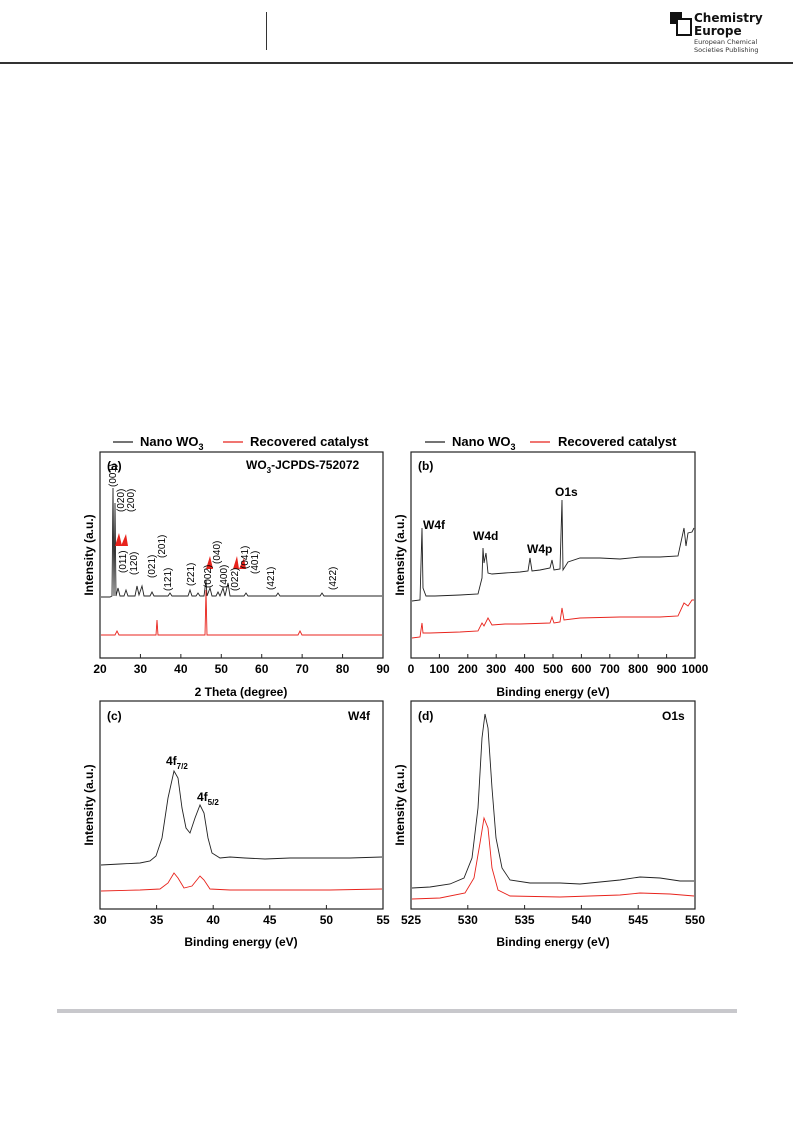 This screenshot has height=1121, width=793. What do you see at coordinates (89, 804) in the screenshot?
I see `panel-c-ylabel: Intensity (a.u.)` at bounding box center [89, 804].